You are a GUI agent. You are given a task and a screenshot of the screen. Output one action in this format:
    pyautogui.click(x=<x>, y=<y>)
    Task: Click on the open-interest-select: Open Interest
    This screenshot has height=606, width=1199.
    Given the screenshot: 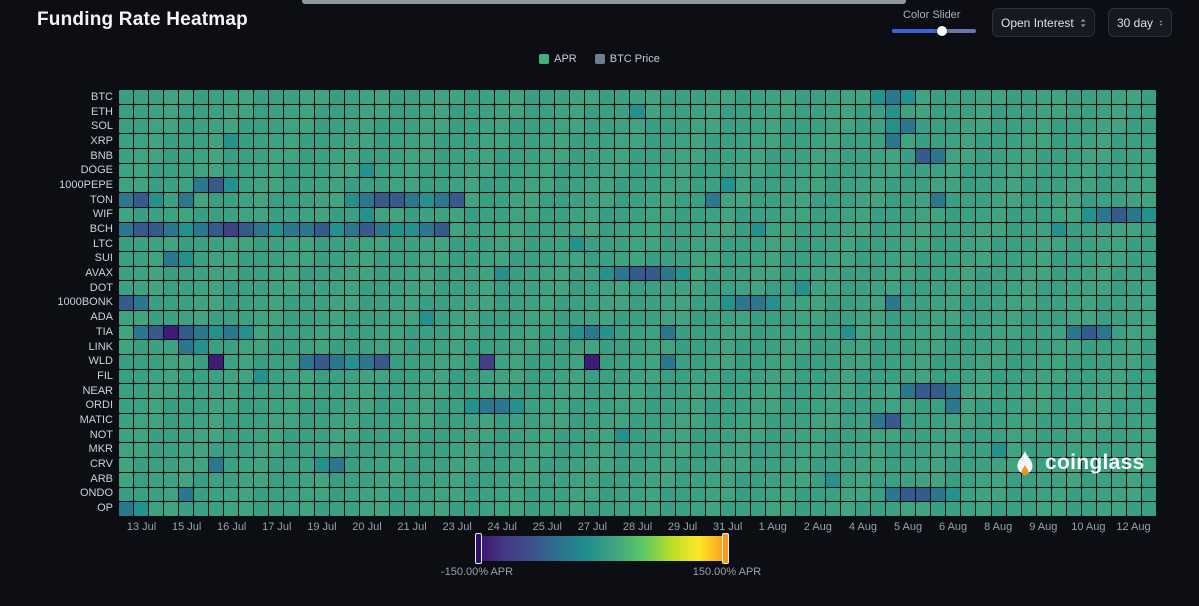 What is the action you would take?
    pyautogui.click(x=1043, y=22)
    